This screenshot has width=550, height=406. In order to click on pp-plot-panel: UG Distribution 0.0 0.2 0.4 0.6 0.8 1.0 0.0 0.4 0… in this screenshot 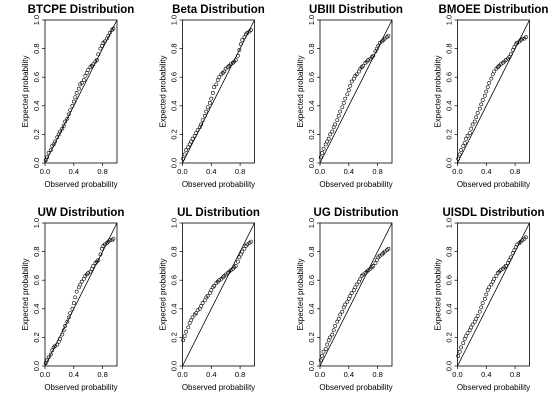, I will do `click(347, 299)`.